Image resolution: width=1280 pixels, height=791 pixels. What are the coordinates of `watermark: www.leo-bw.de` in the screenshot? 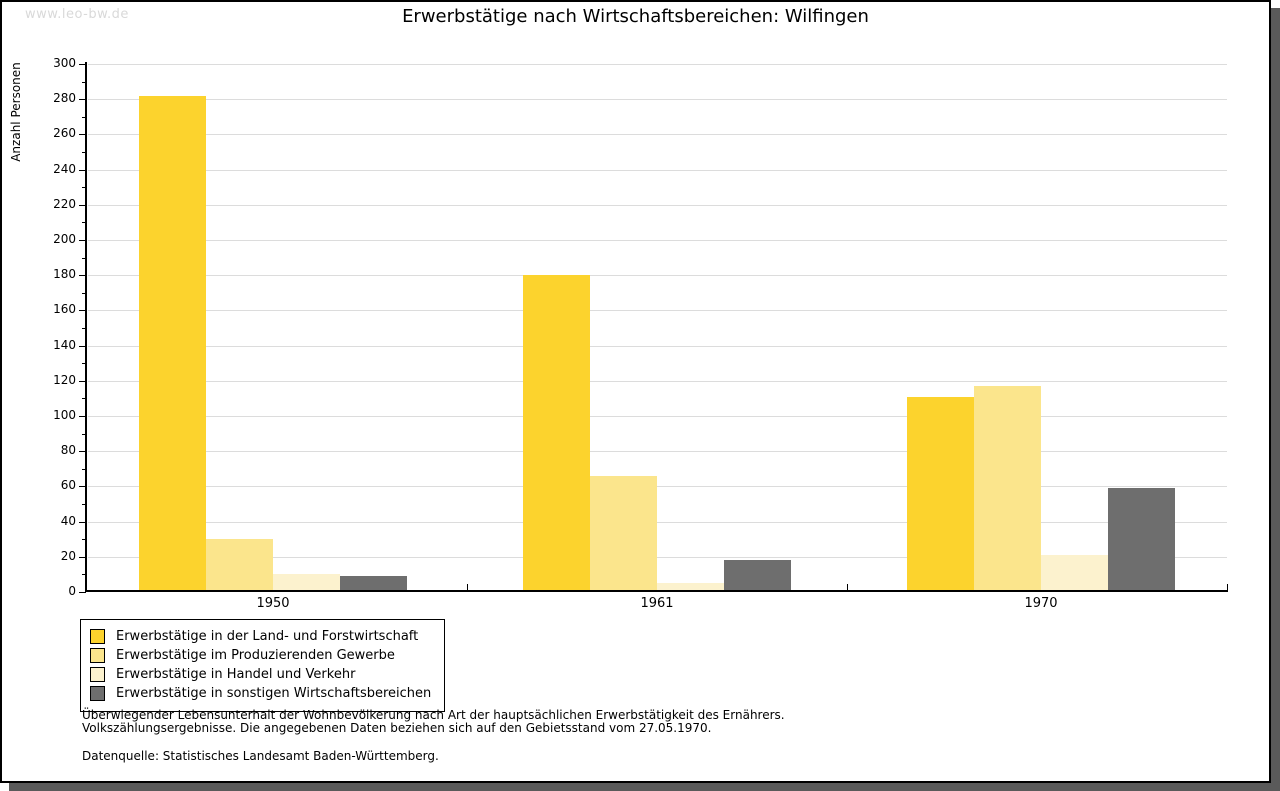 It's located at (77, 14).